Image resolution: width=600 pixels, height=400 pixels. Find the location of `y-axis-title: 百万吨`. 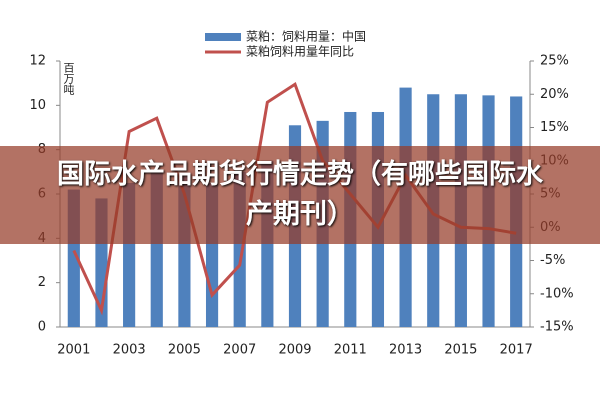

y-axis-title: 百万吨 is located at coordinates (68, 78).